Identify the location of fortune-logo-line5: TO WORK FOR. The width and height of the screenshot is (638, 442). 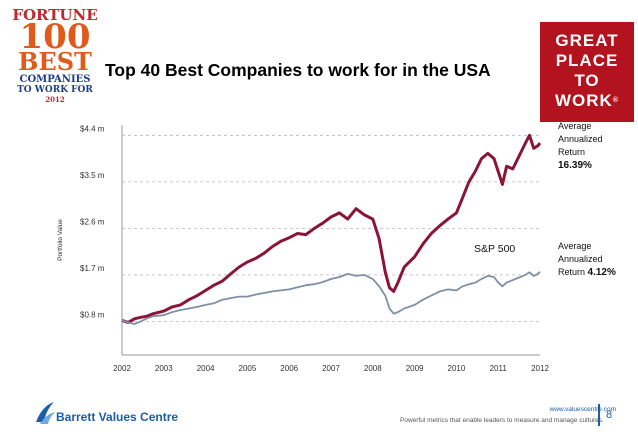
(55, 90).